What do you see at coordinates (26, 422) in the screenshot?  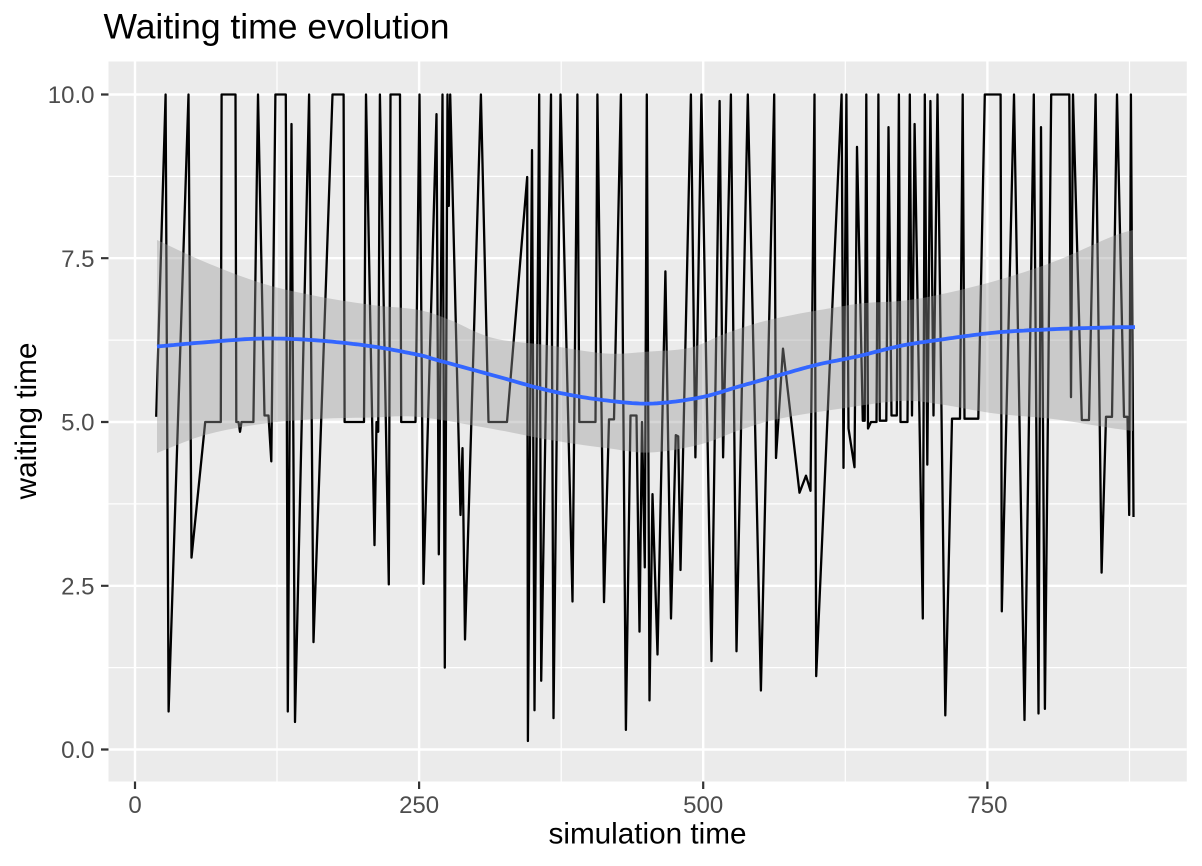 I see `svg-text: waiting time` at bounding box center [26, 422].